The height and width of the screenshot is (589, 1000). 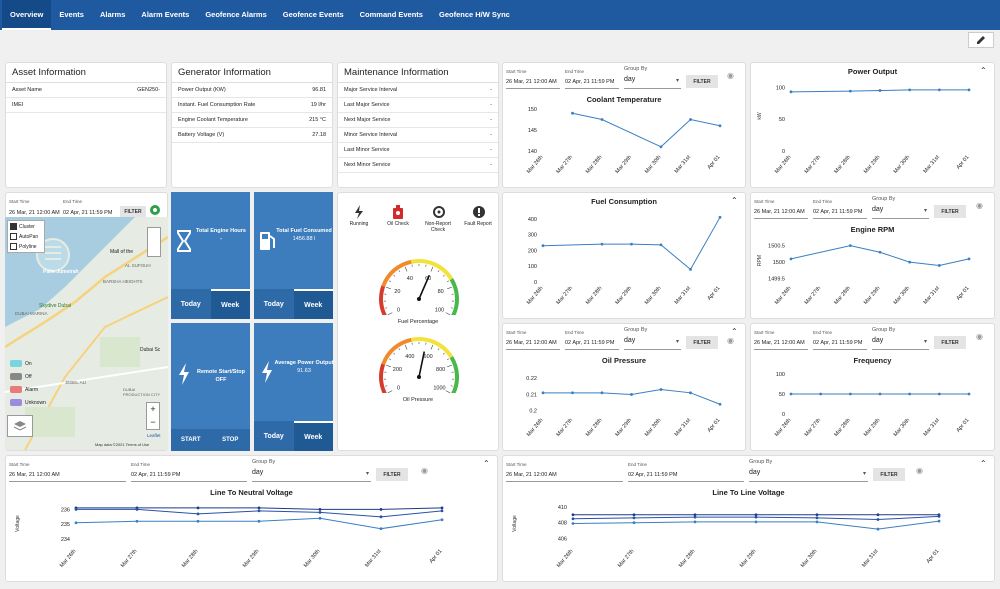 I want to click on tab-alarm-events: Alarm Events, so click(x=165, y=14).